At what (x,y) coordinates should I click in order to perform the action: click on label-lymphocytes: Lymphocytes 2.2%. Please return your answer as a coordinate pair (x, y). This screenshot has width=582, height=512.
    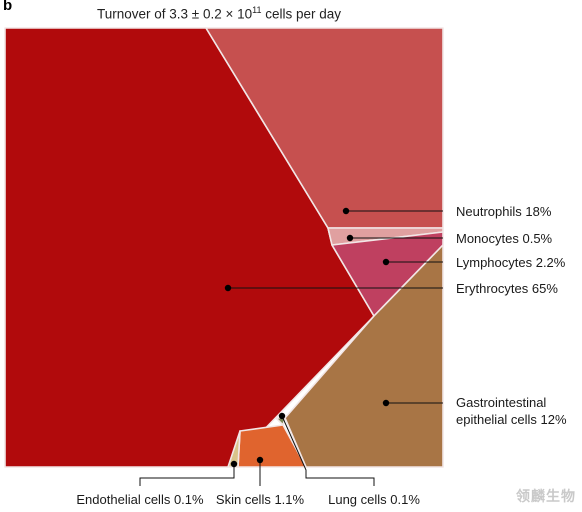
    Looking at the image, I should click on (511, 262).